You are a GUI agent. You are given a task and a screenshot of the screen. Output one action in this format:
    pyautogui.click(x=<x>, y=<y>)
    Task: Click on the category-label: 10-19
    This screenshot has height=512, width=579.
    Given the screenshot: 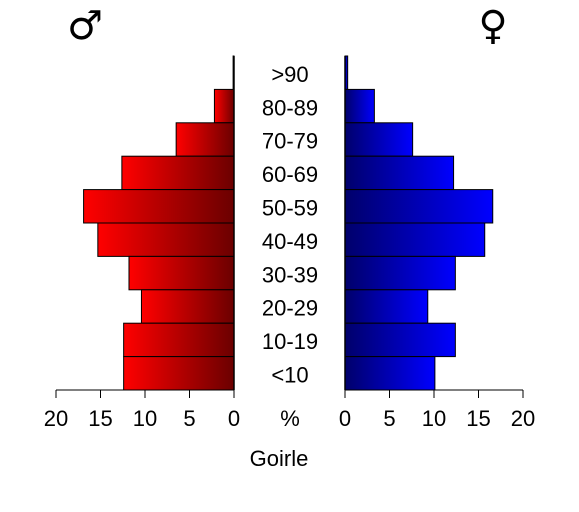 What is the action you would take?
    pyautogui.click(x=290, y=341)
    